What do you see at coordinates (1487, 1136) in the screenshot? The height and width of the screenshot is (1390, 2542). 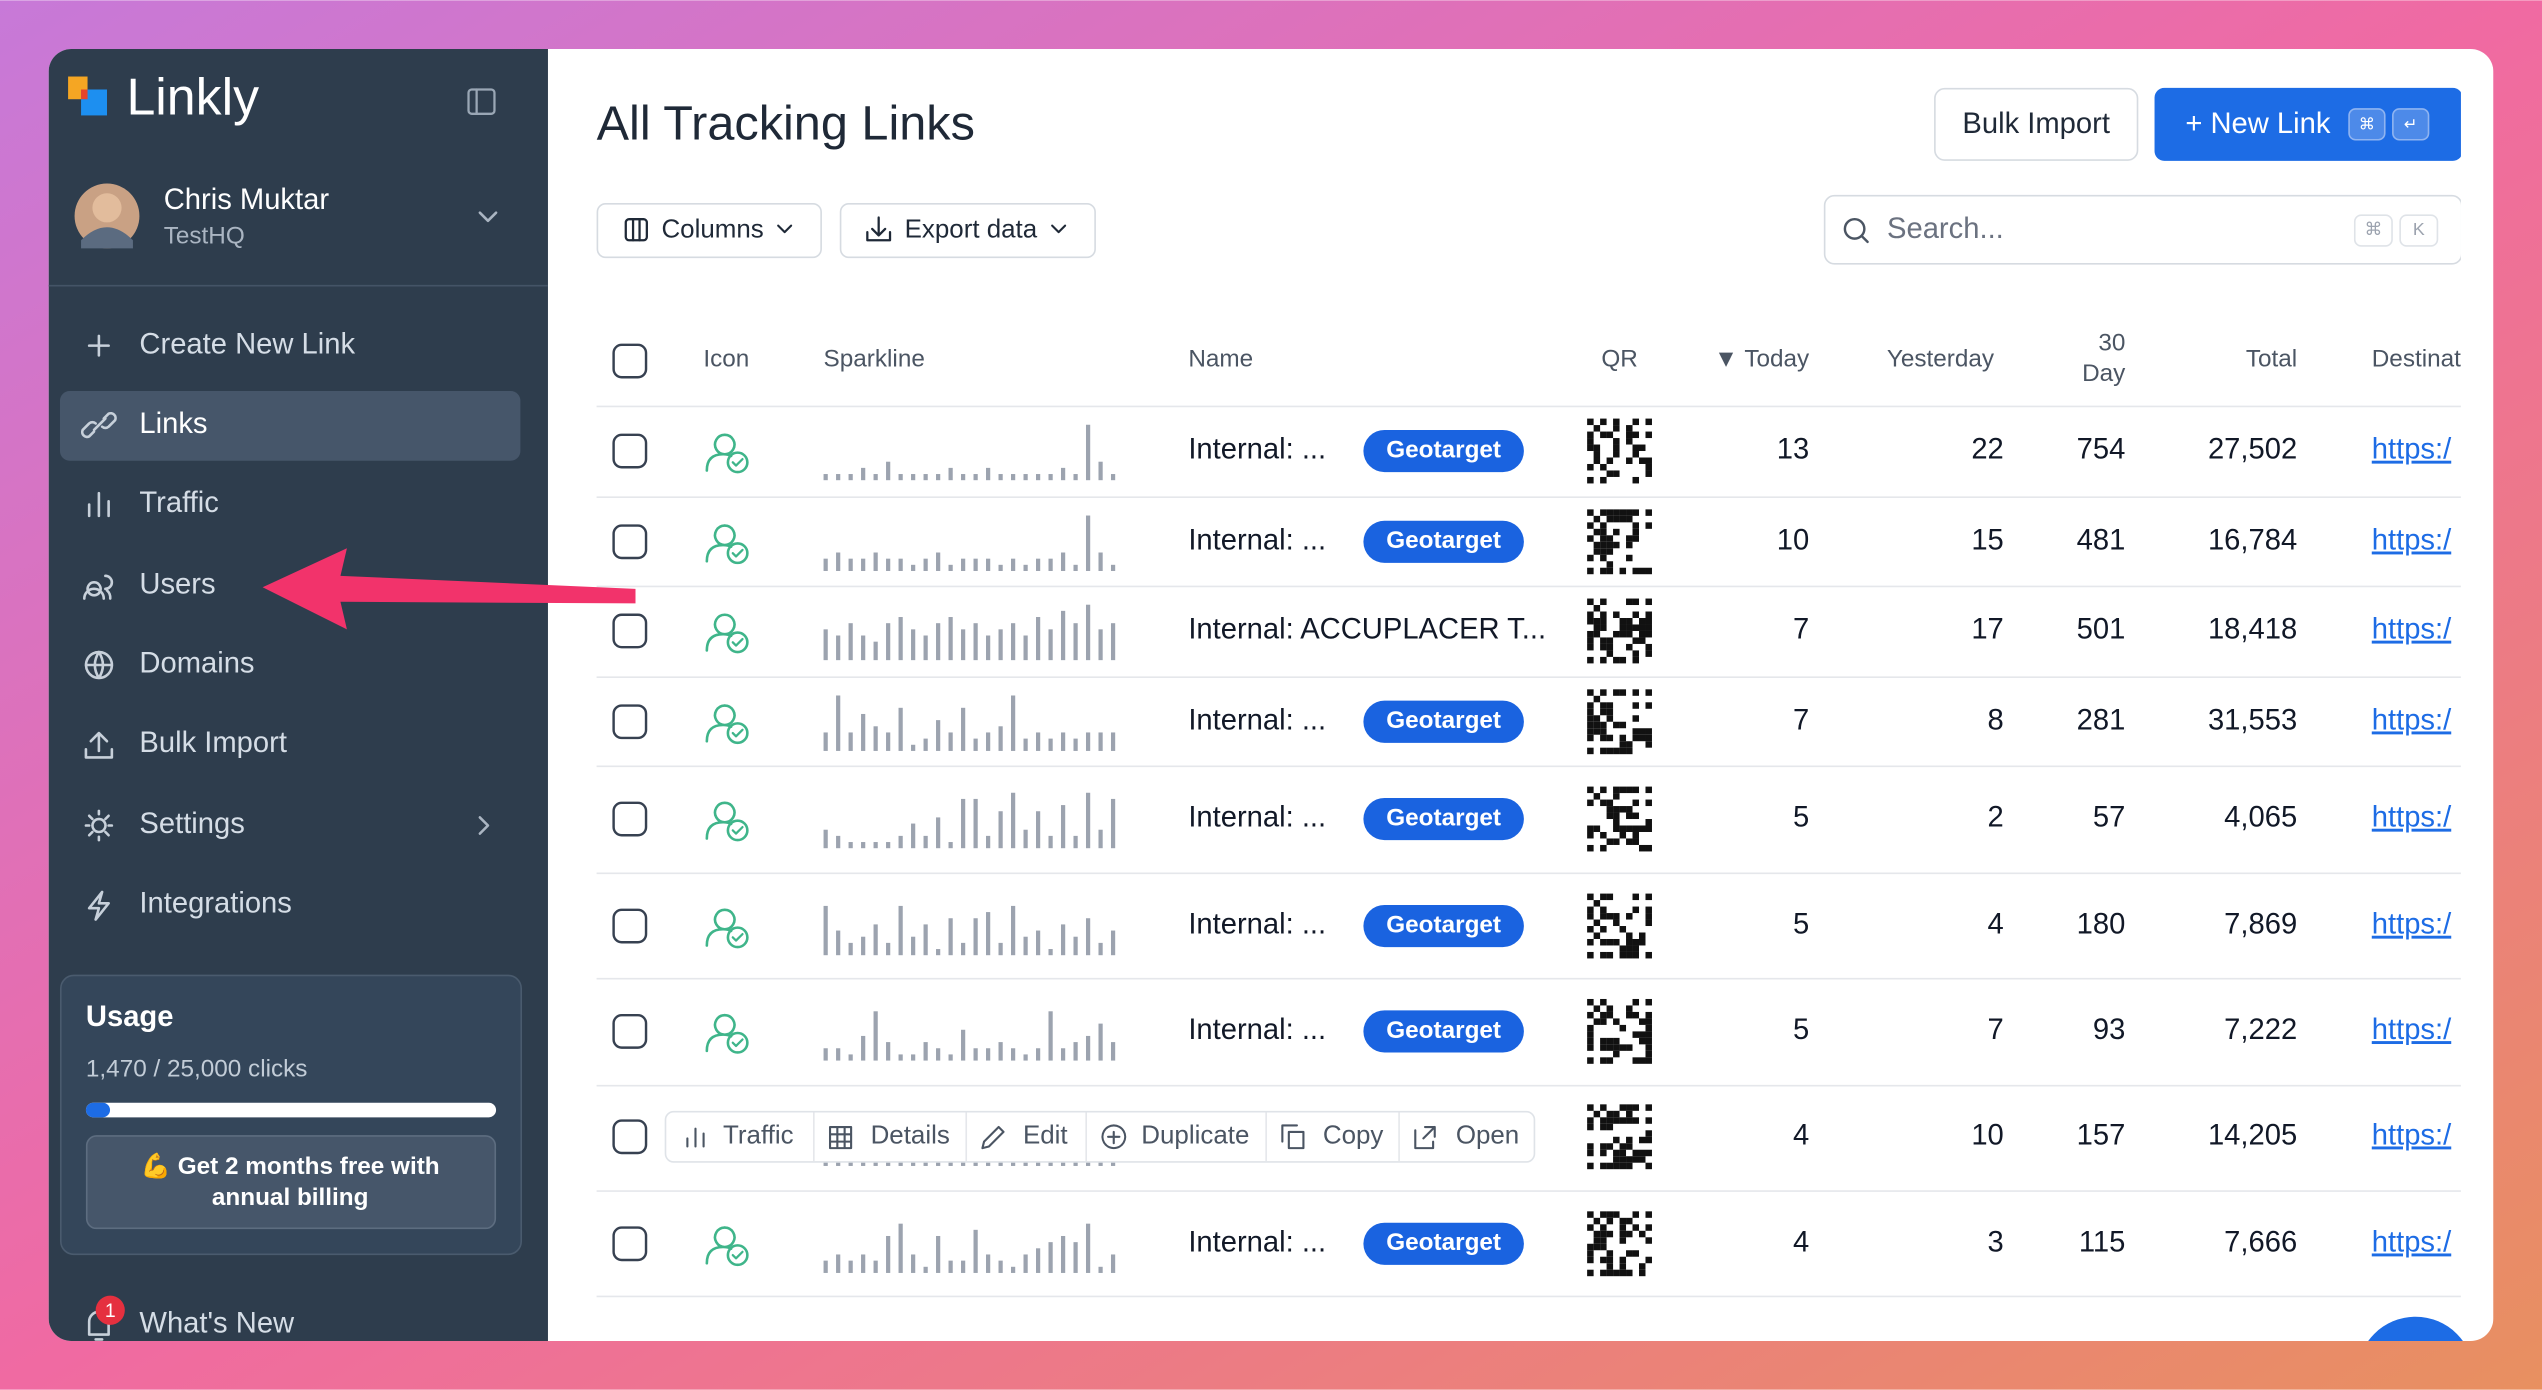 I see `row-action: Open` at bounding box center [1487, 1136].